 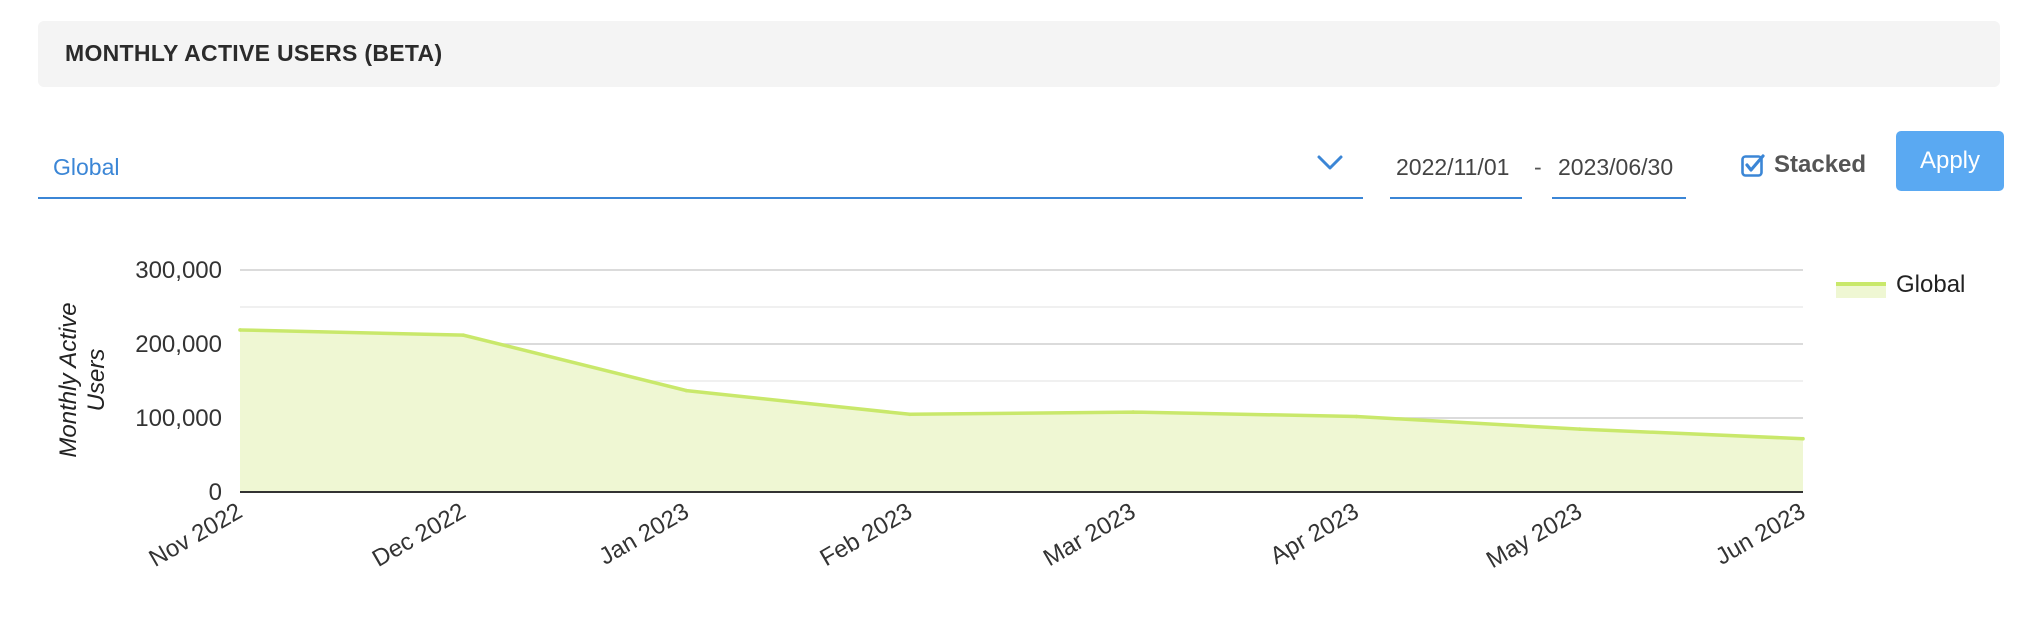 What do you see at coordinates (178, 270) in the screenshot?
I see `y-tick-label: 300,000` at bounding box center [178, 270].